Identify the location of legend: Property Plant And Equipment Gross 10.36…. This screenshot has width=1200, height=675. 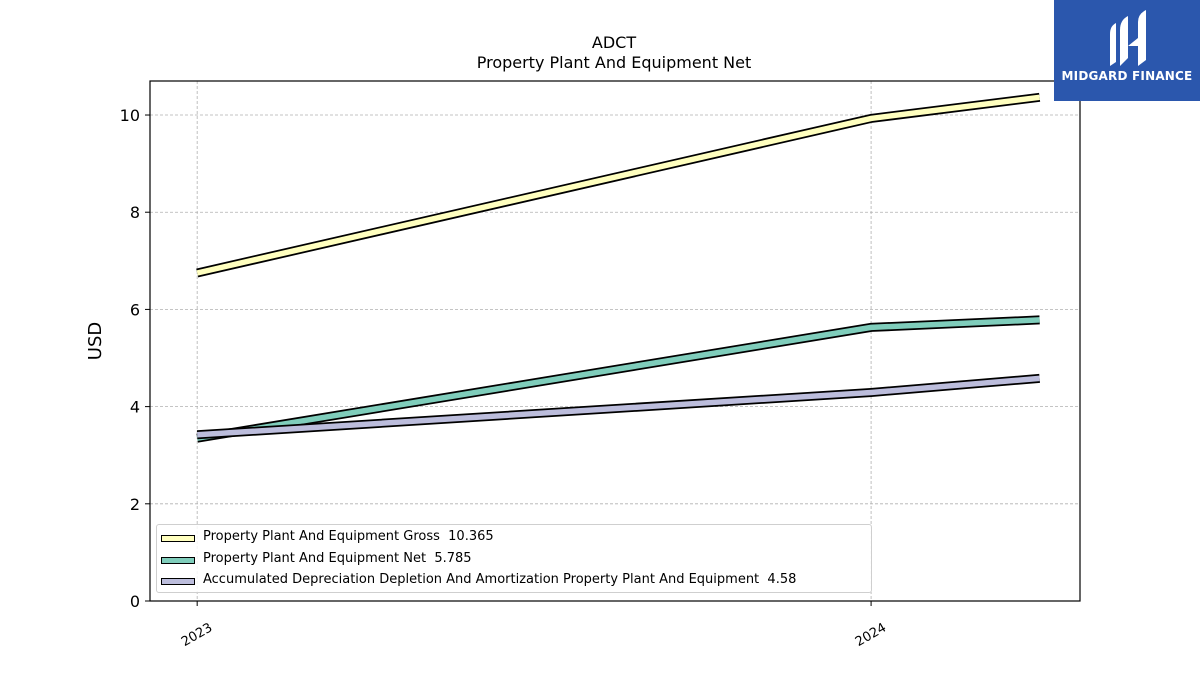
(514, 558).